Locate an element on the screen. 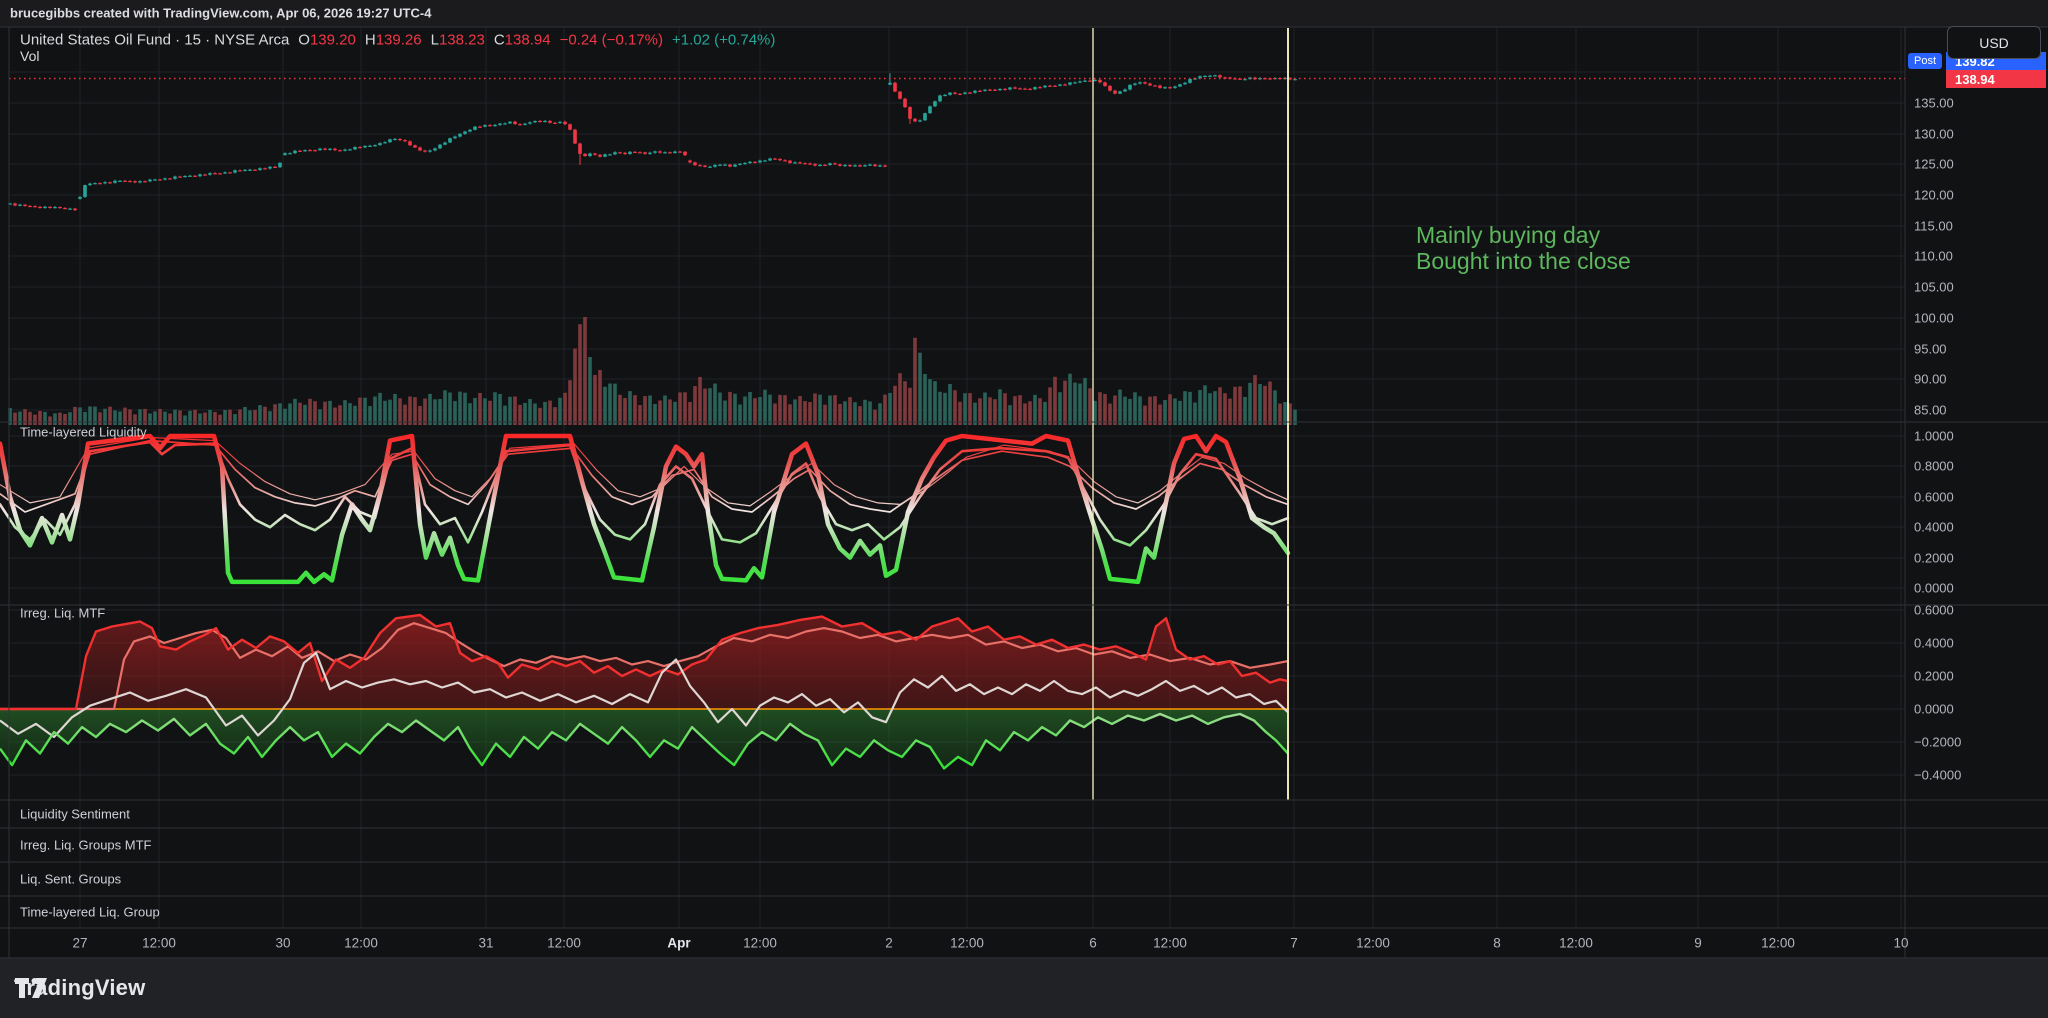  price-axis-label: 90.00 is located at coordinates (1930, 379).